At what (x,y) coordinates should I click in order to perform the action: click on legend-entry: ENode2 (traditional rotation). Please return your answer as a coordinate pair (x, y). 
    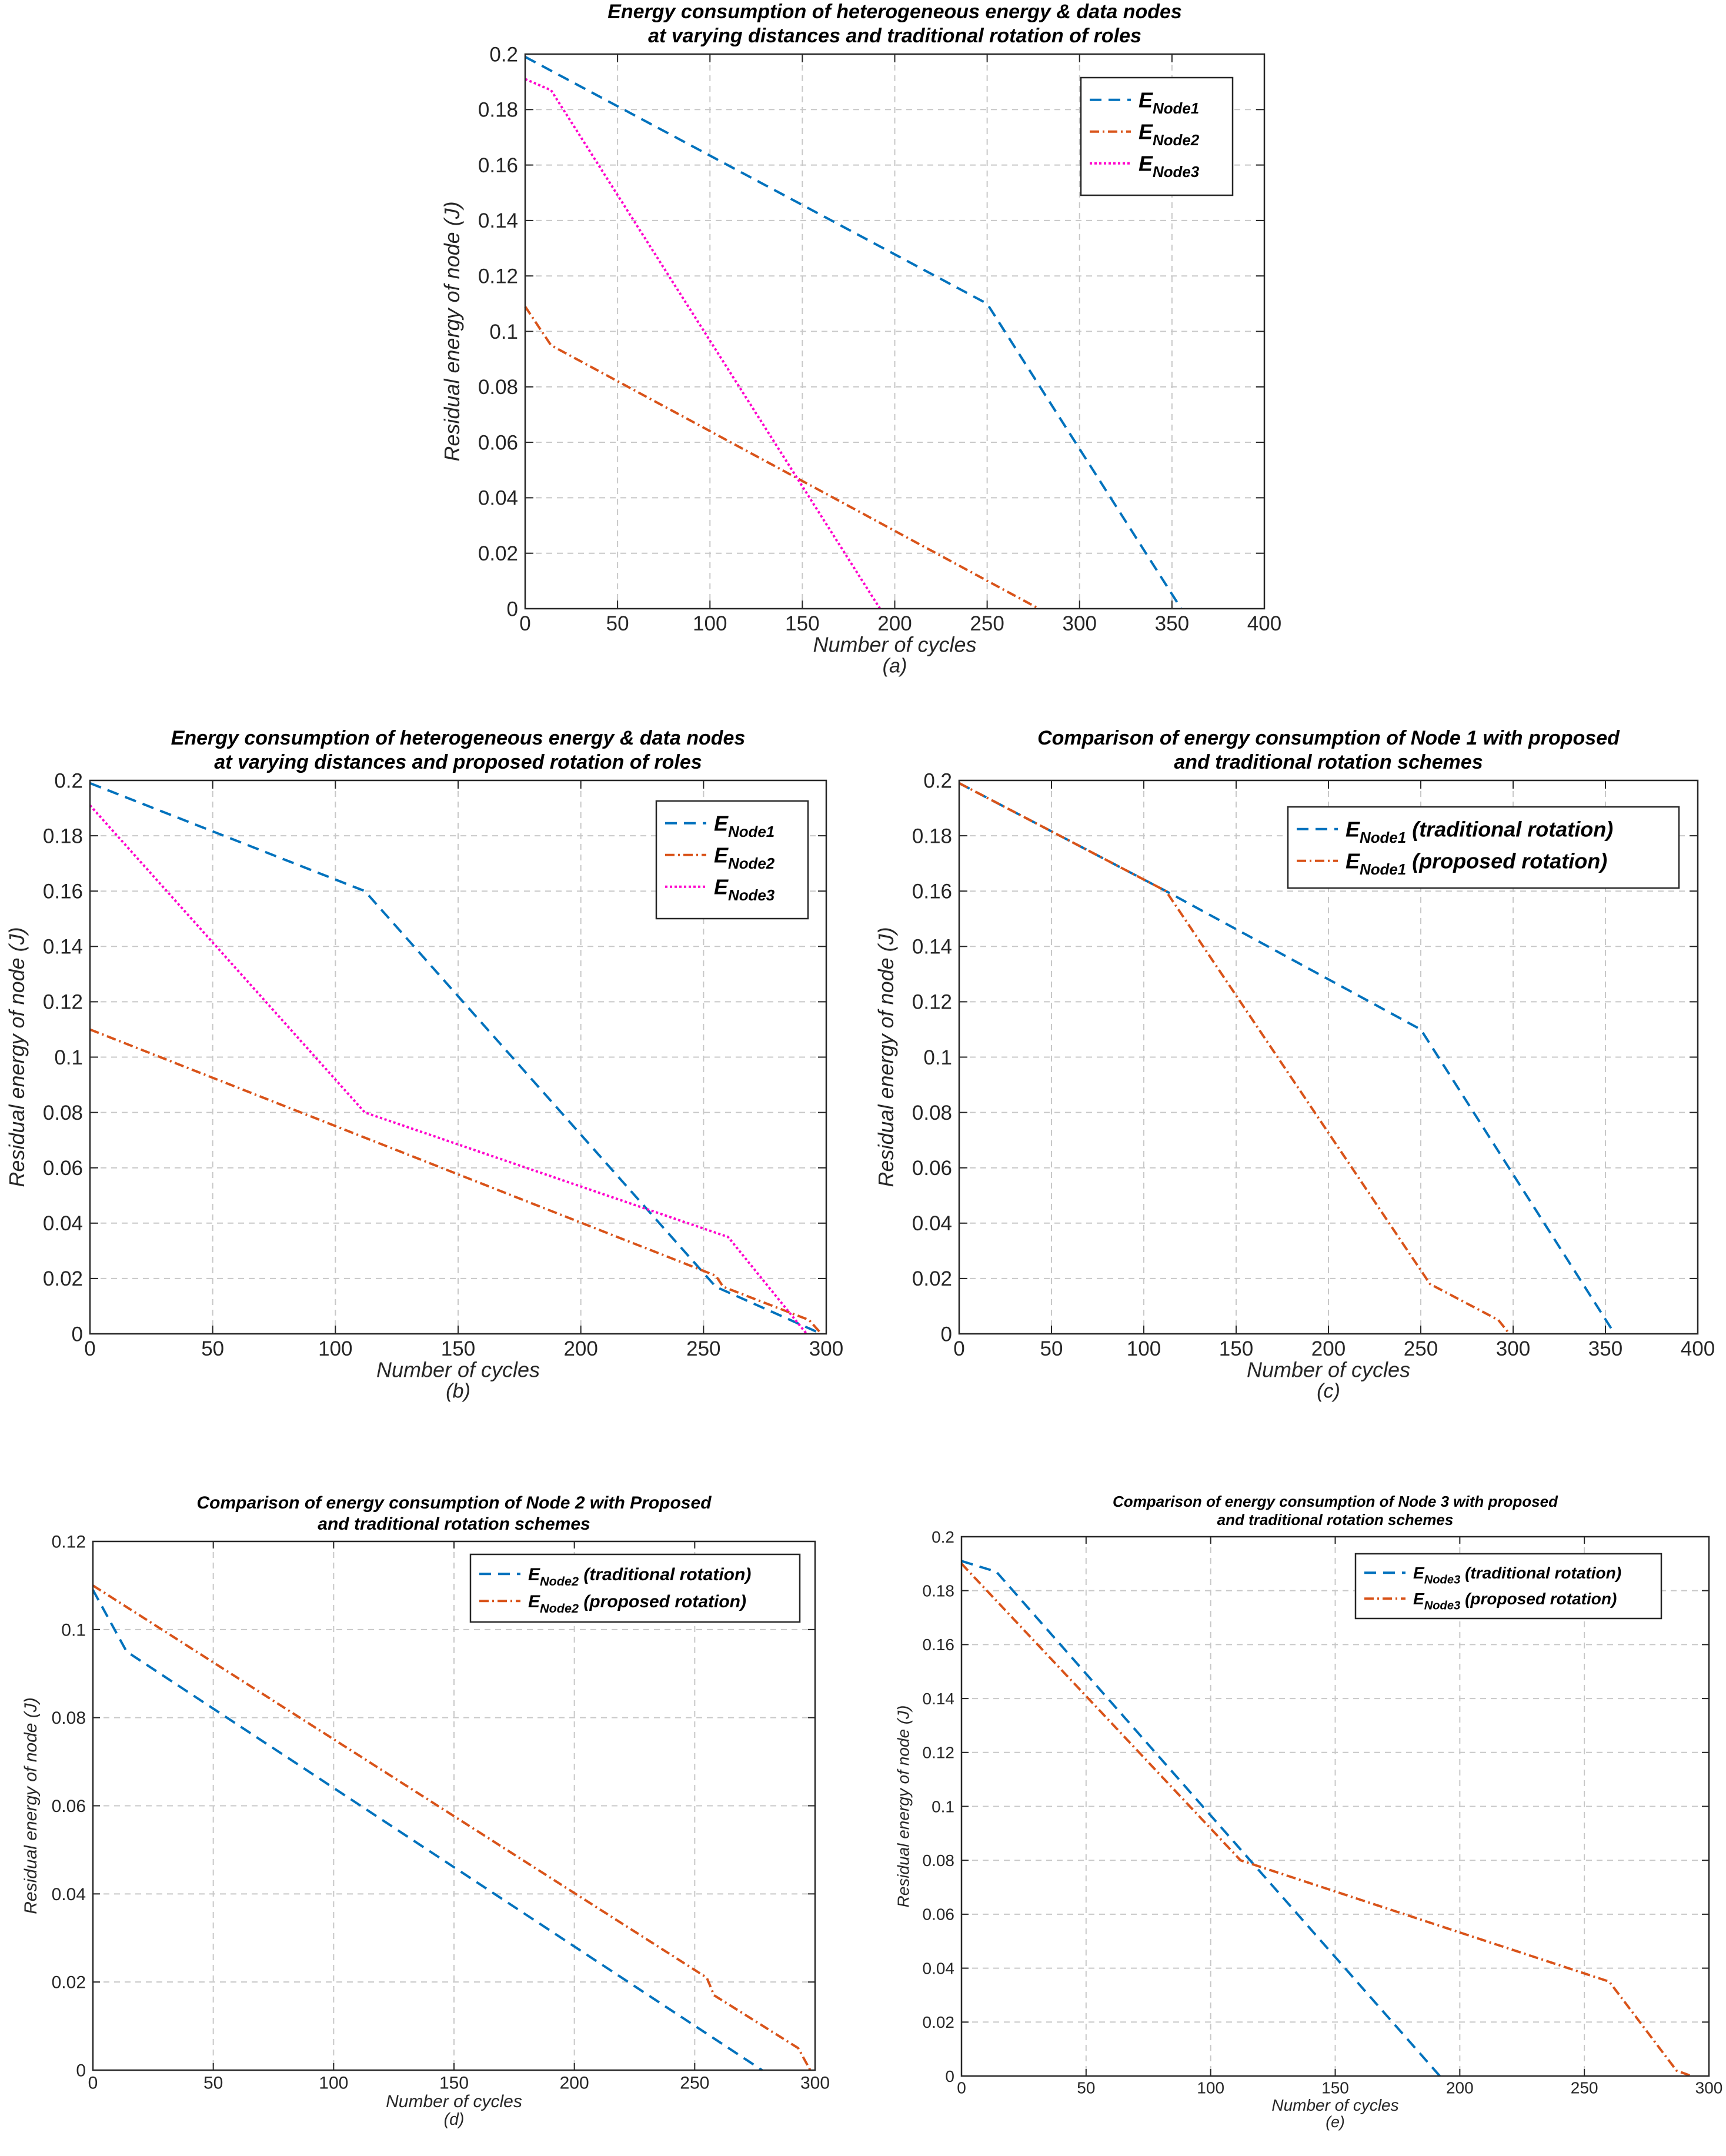
    Looking at the image, I should click on (639, 1577).